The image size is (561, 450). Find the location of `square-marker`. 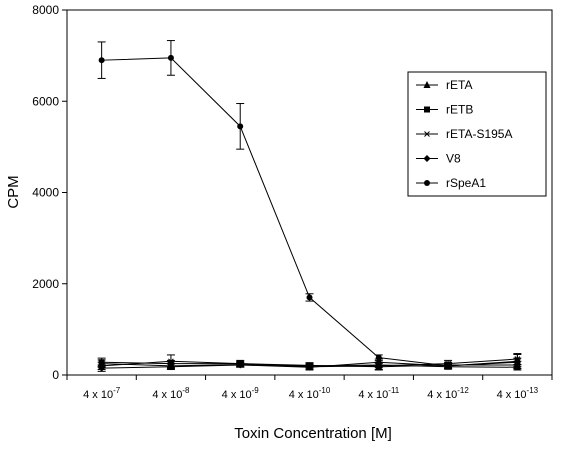

square-marker is located at coordinates (427, 109).